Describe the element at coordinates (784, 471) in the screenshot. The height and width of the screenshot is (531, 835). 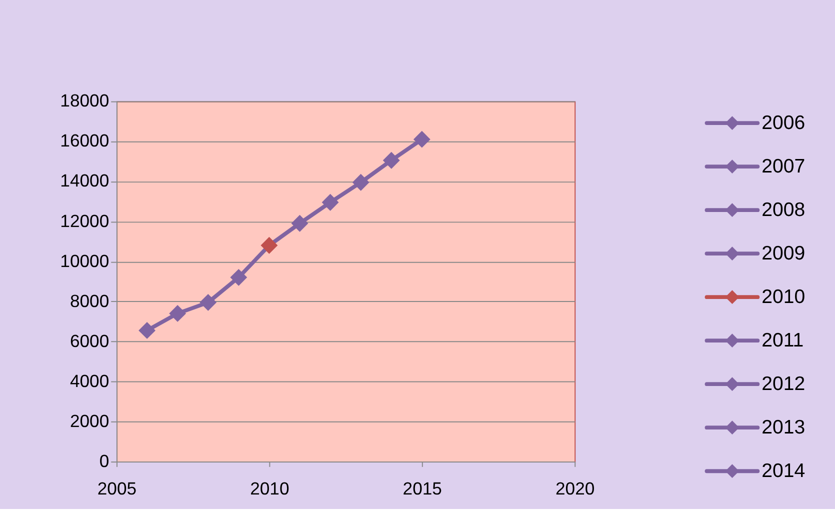
I see `legend-label: 2014` at that location.